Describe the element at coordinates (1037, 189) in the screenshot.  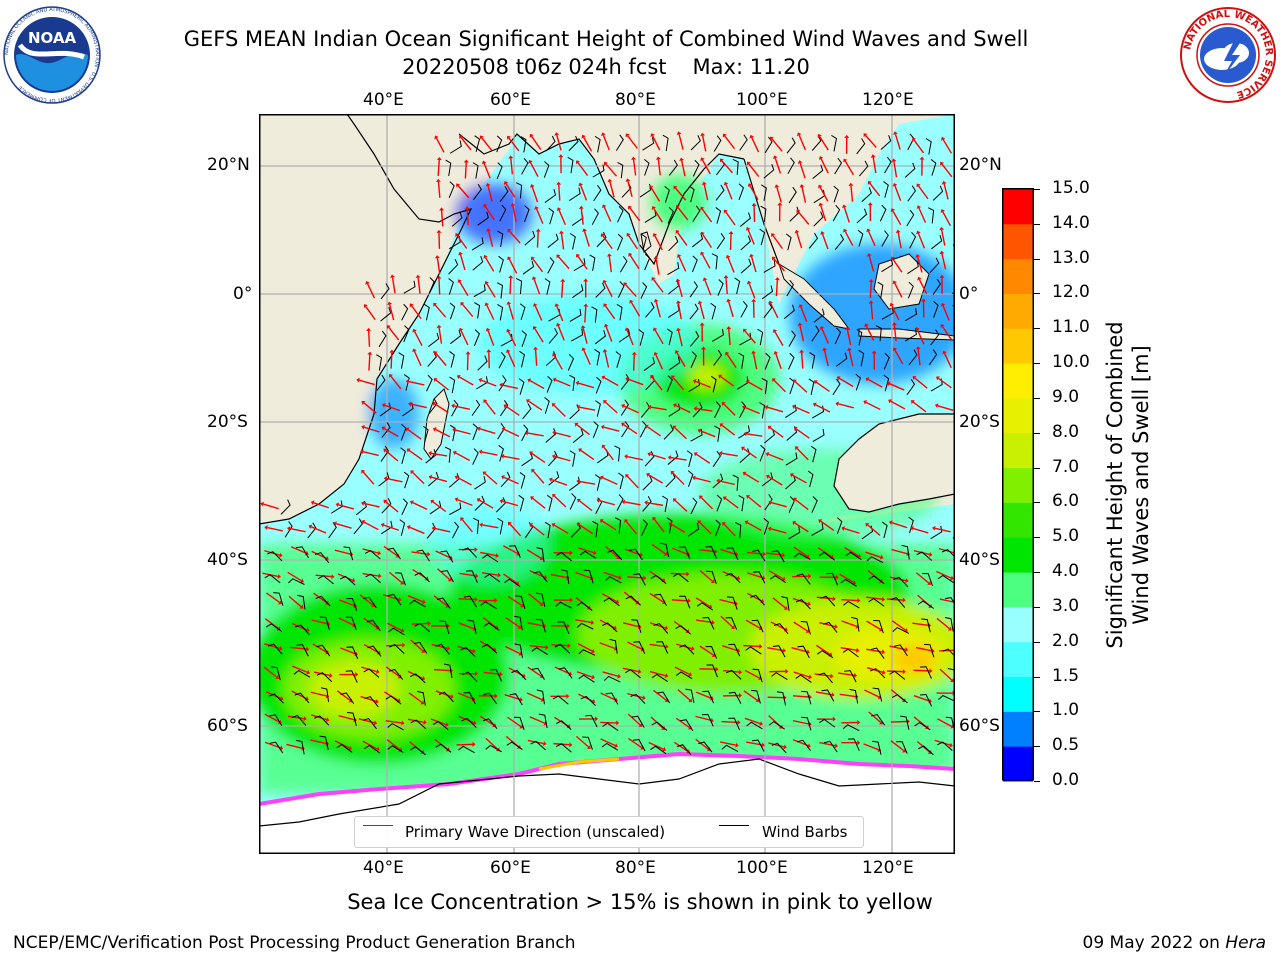
I see `colorbar-tick-mark` at that location.